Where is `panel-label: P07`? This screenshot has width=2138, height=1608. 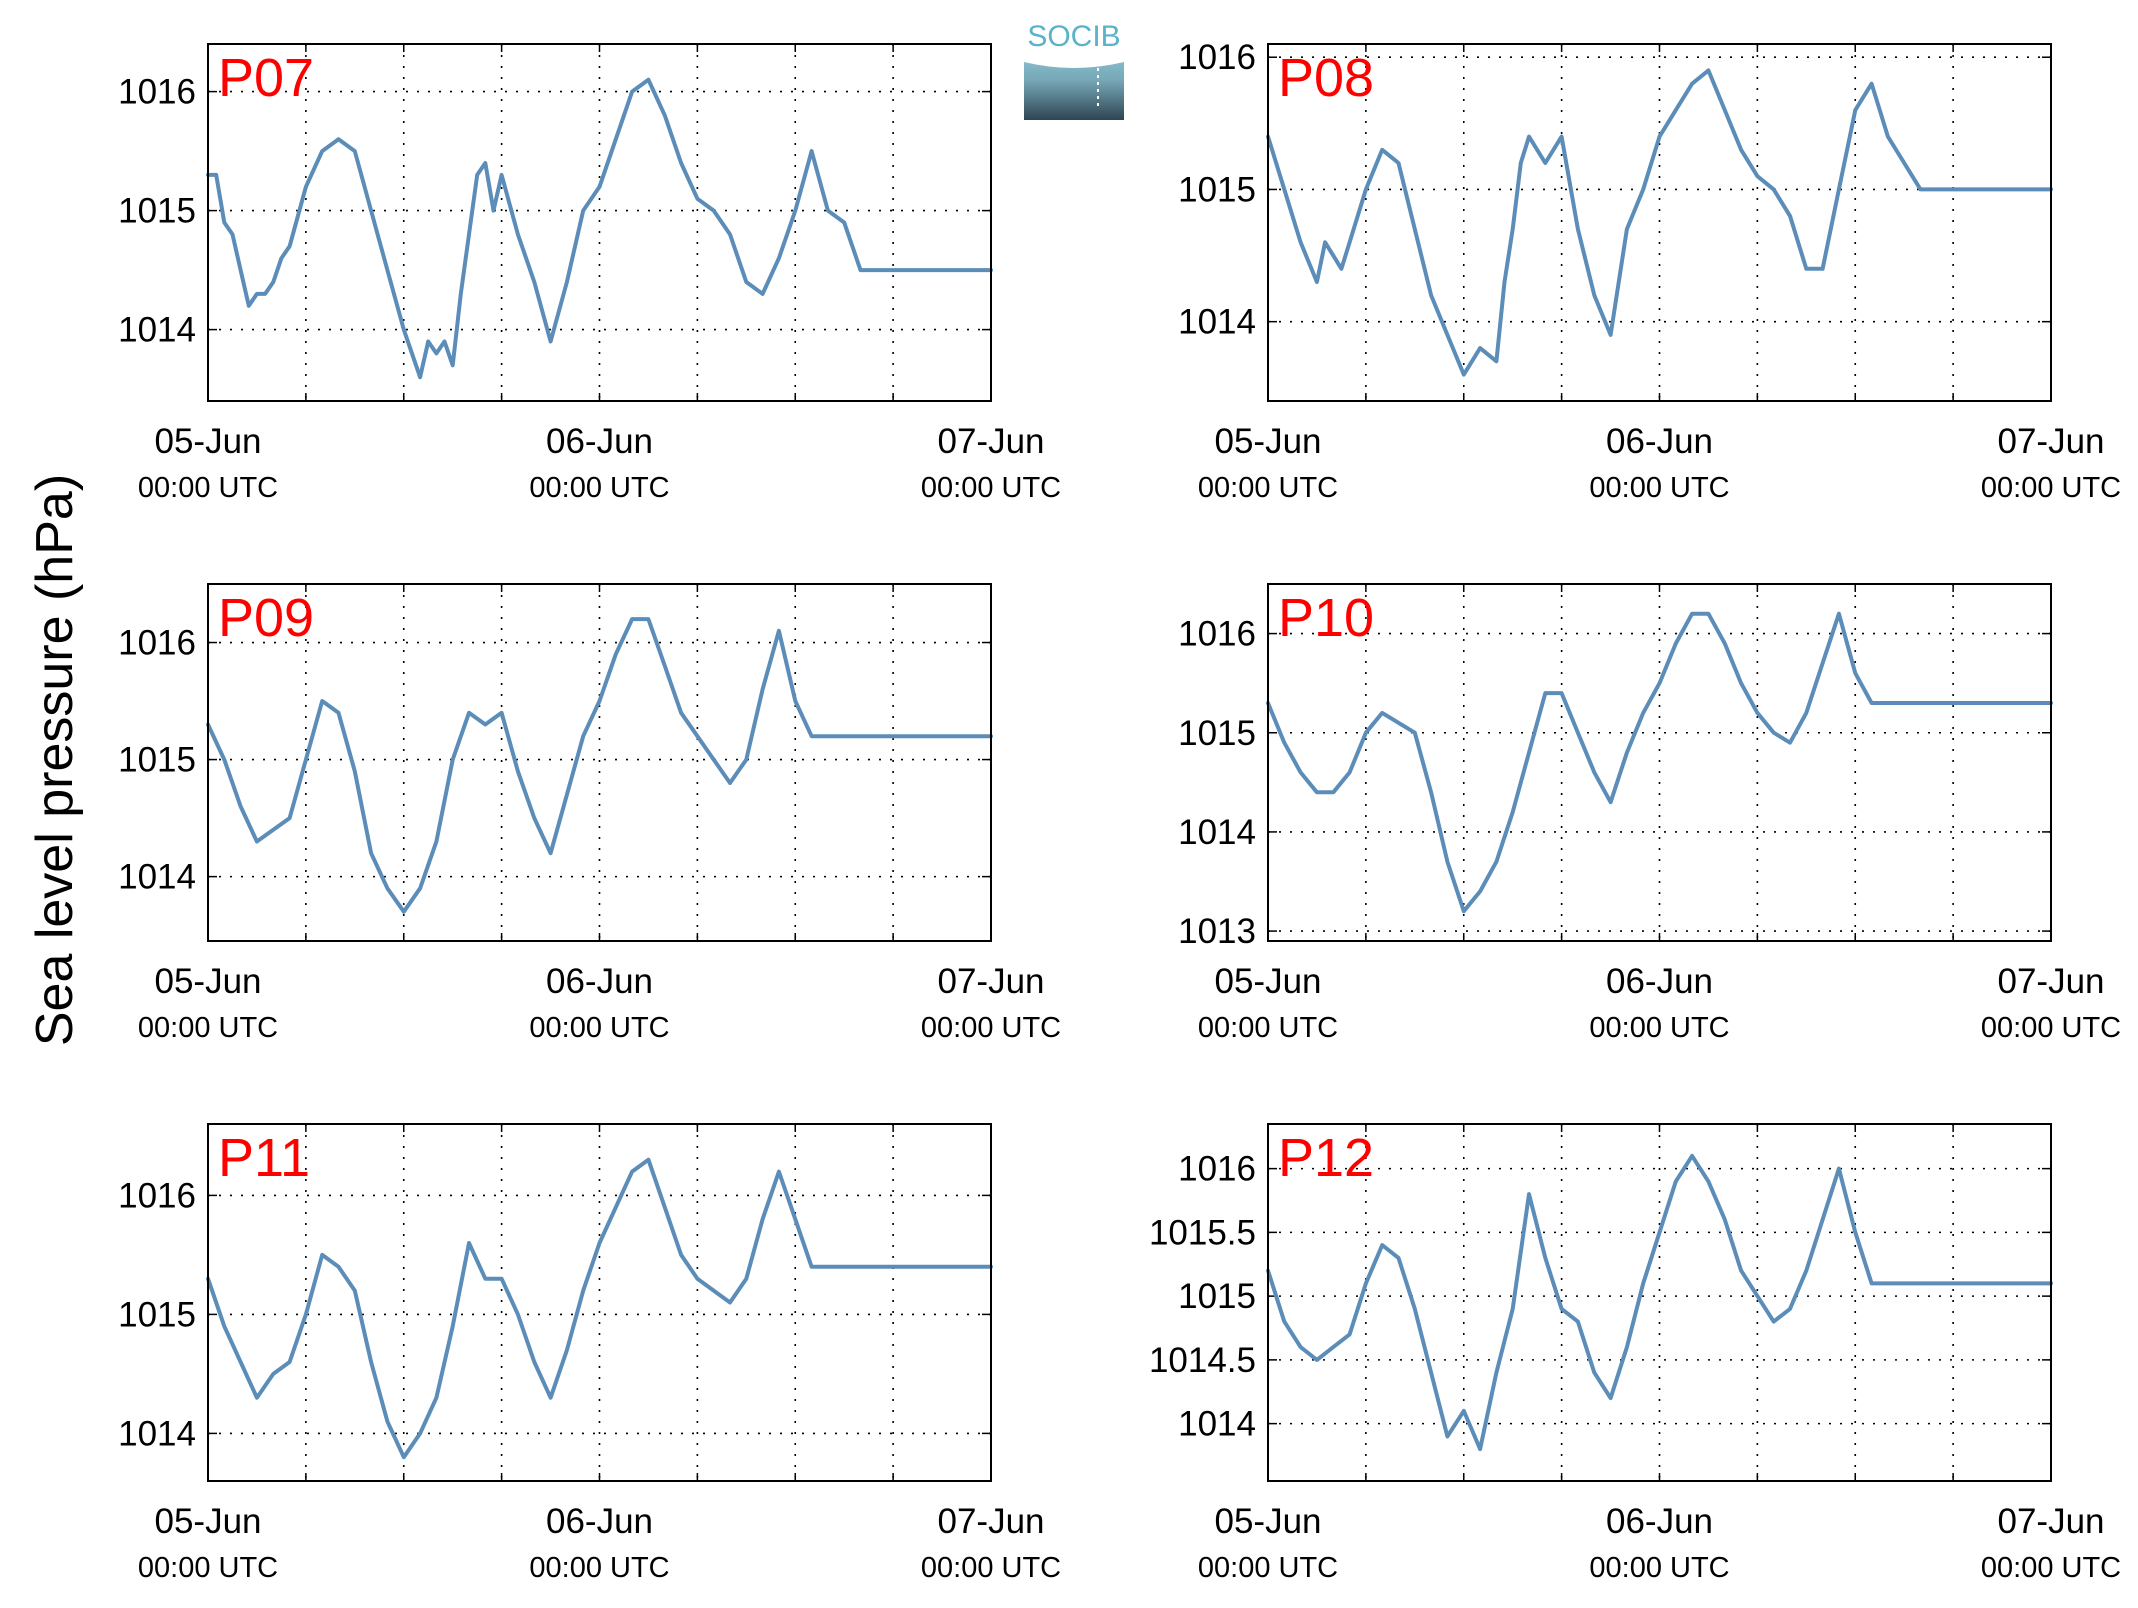
panel-label: P07 is located at coordinates (266, 78).